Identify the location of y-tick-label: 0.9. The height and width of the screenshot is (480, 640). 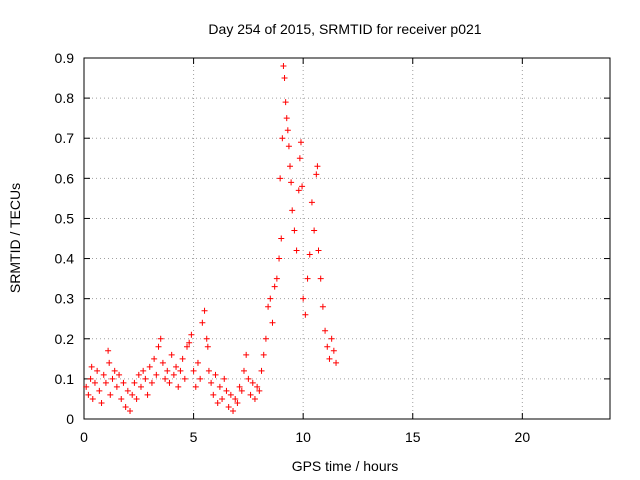
(65, 58).